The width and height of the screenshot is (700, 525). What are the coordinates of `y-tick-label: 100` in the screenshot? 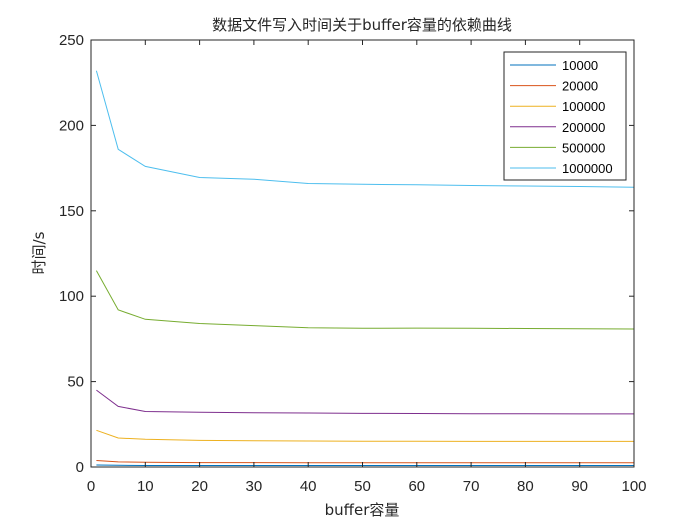 It's located at (71, 296).